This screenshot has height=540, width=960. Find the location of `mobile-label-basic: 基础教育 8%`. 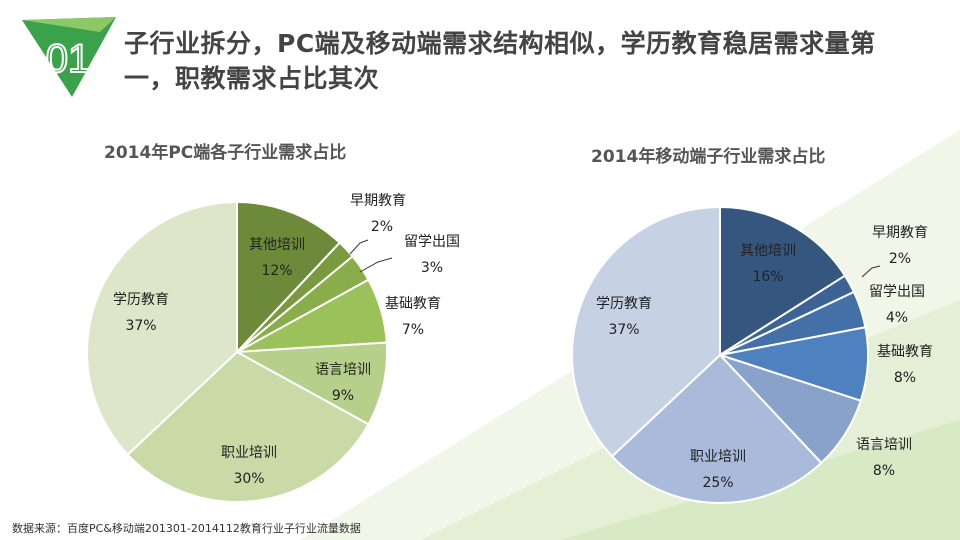

mobile-label-basic: 基础教育 8% is located at coordinates (905, 365).